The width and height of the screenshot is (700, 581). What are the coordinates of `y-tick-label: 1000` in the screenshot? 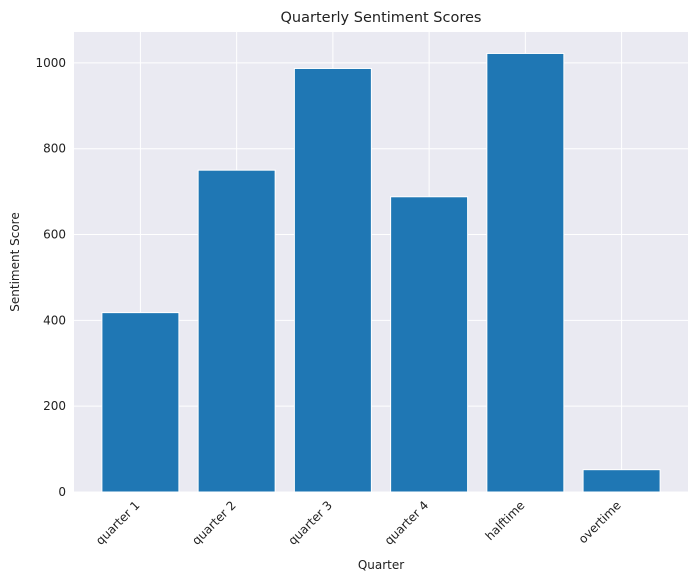 It's located at (50, 63).